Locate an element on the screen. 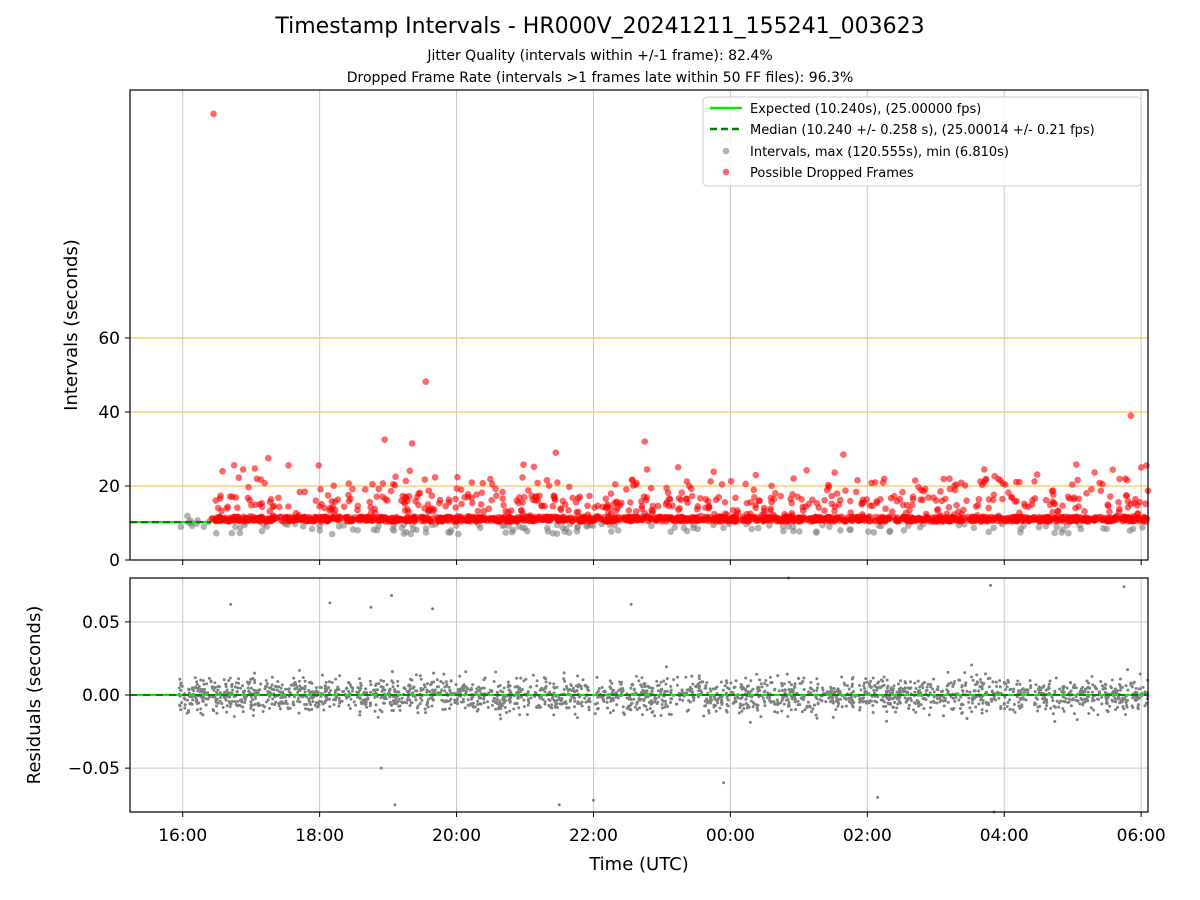 Image resolution: width=1200 pixels, height=900 pixels. legend-box is located at coordinates (922, 141).